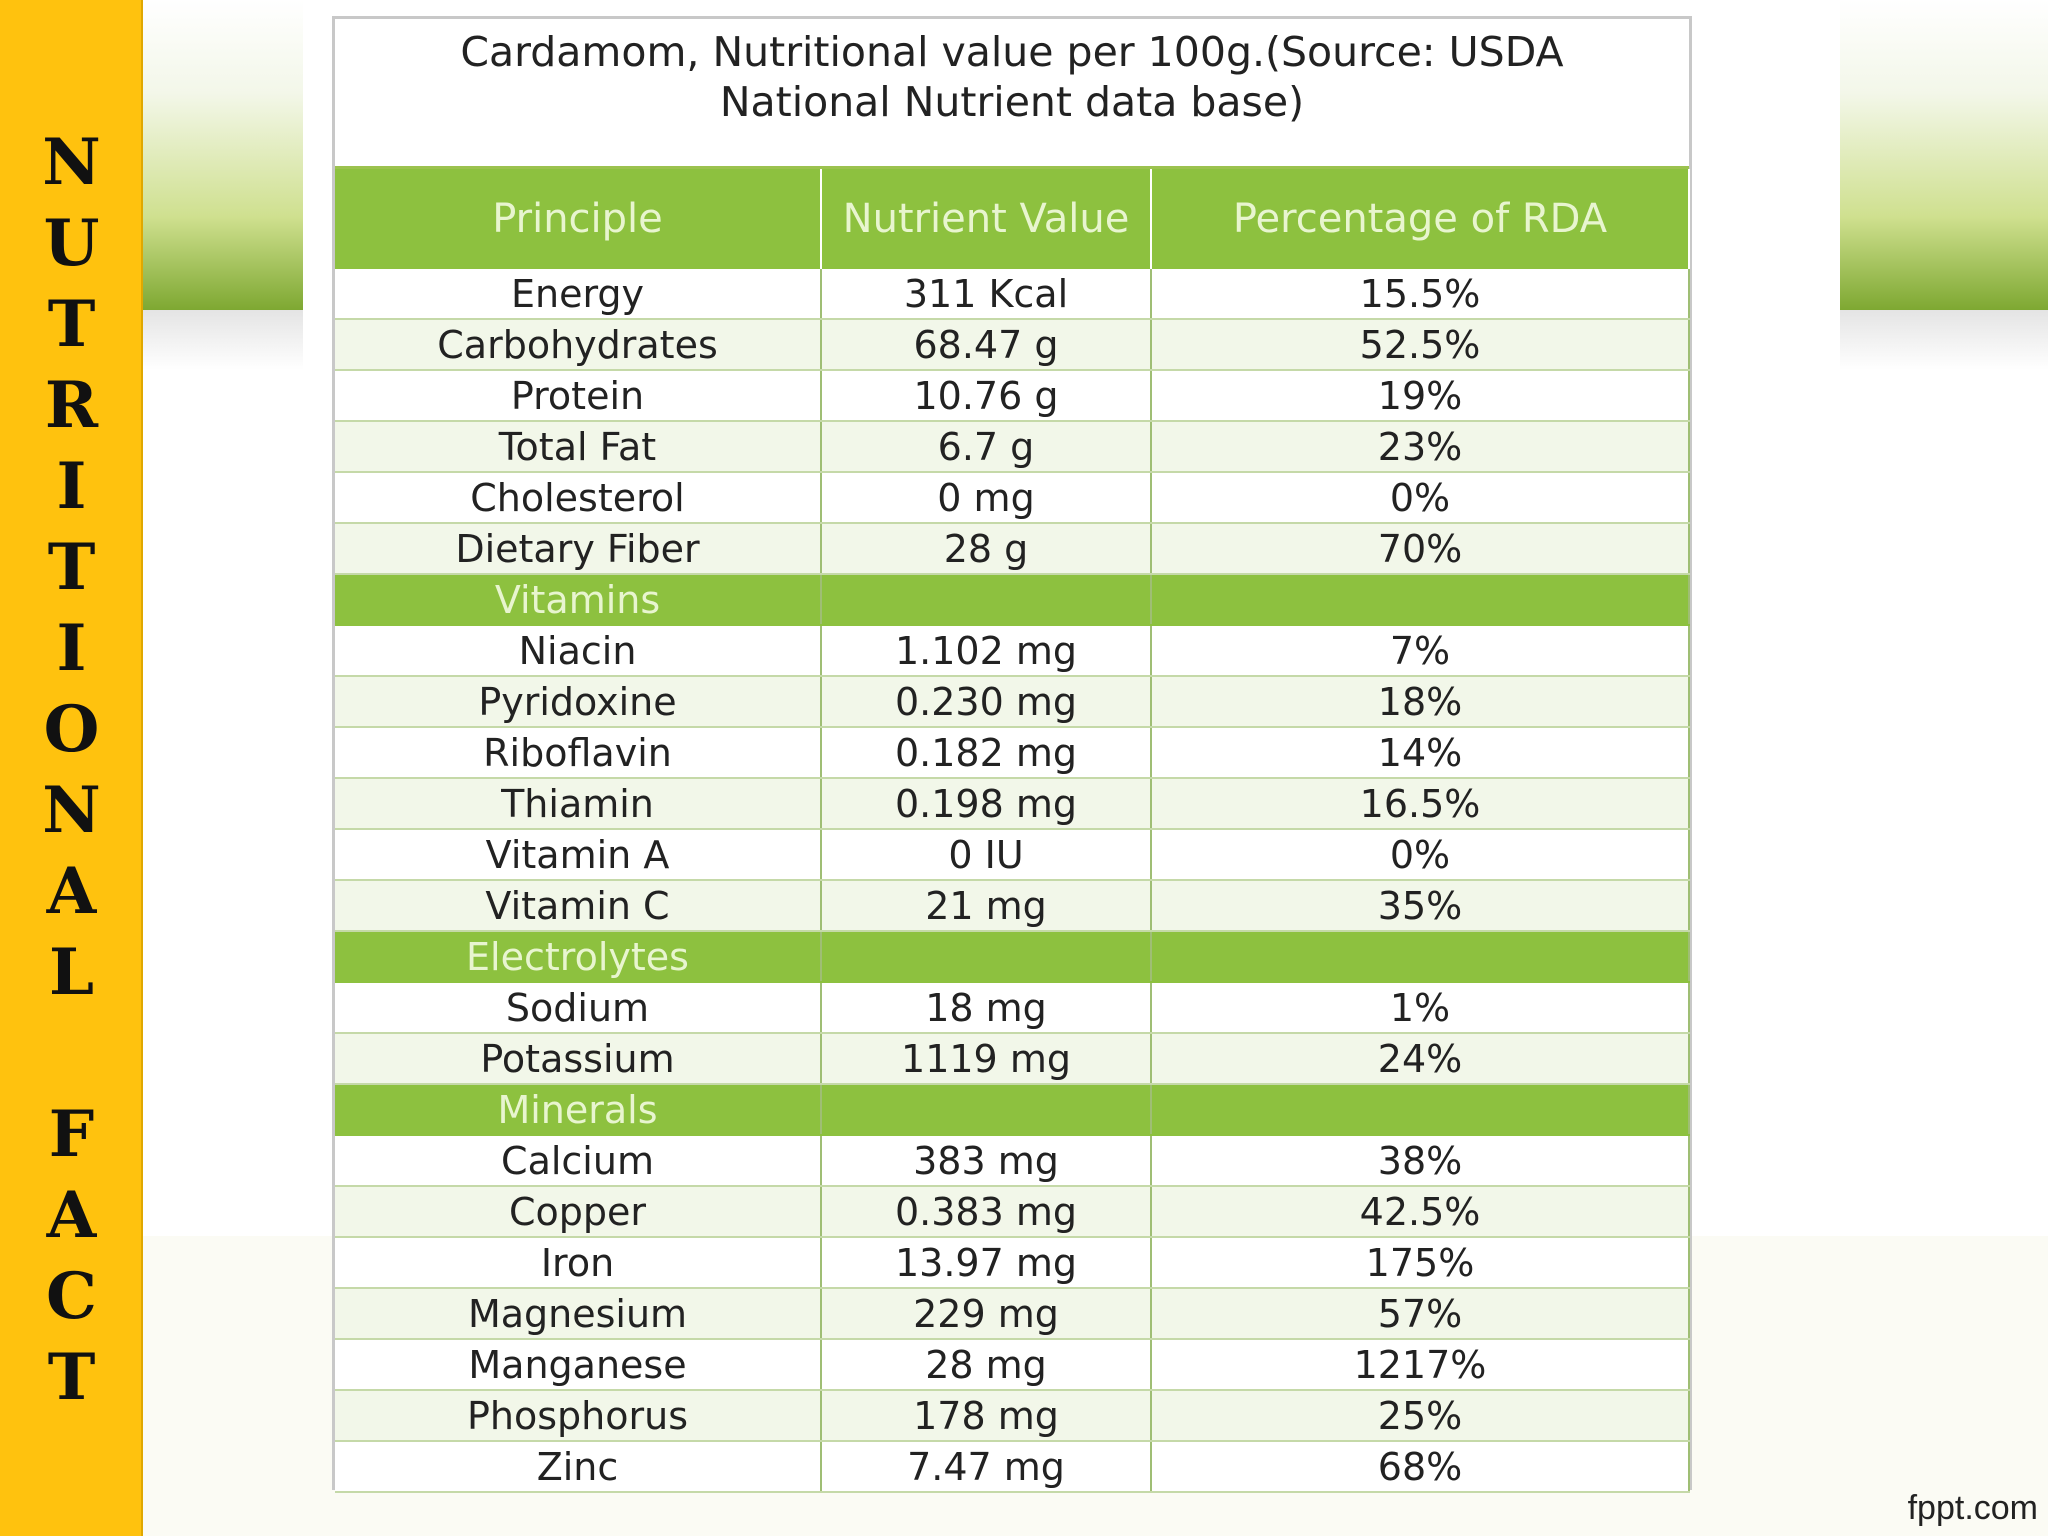 The height and width of the screenshot is (1536, 2048). Describe the element at coordinates (578, 1110) in the screenshot. I see `section-label: Minerals` at that location.